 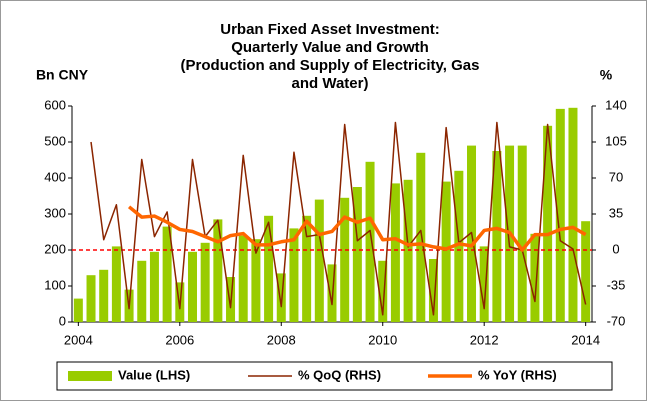 I want to click on x-tick-label: 2012, so click(x=484, y=339).